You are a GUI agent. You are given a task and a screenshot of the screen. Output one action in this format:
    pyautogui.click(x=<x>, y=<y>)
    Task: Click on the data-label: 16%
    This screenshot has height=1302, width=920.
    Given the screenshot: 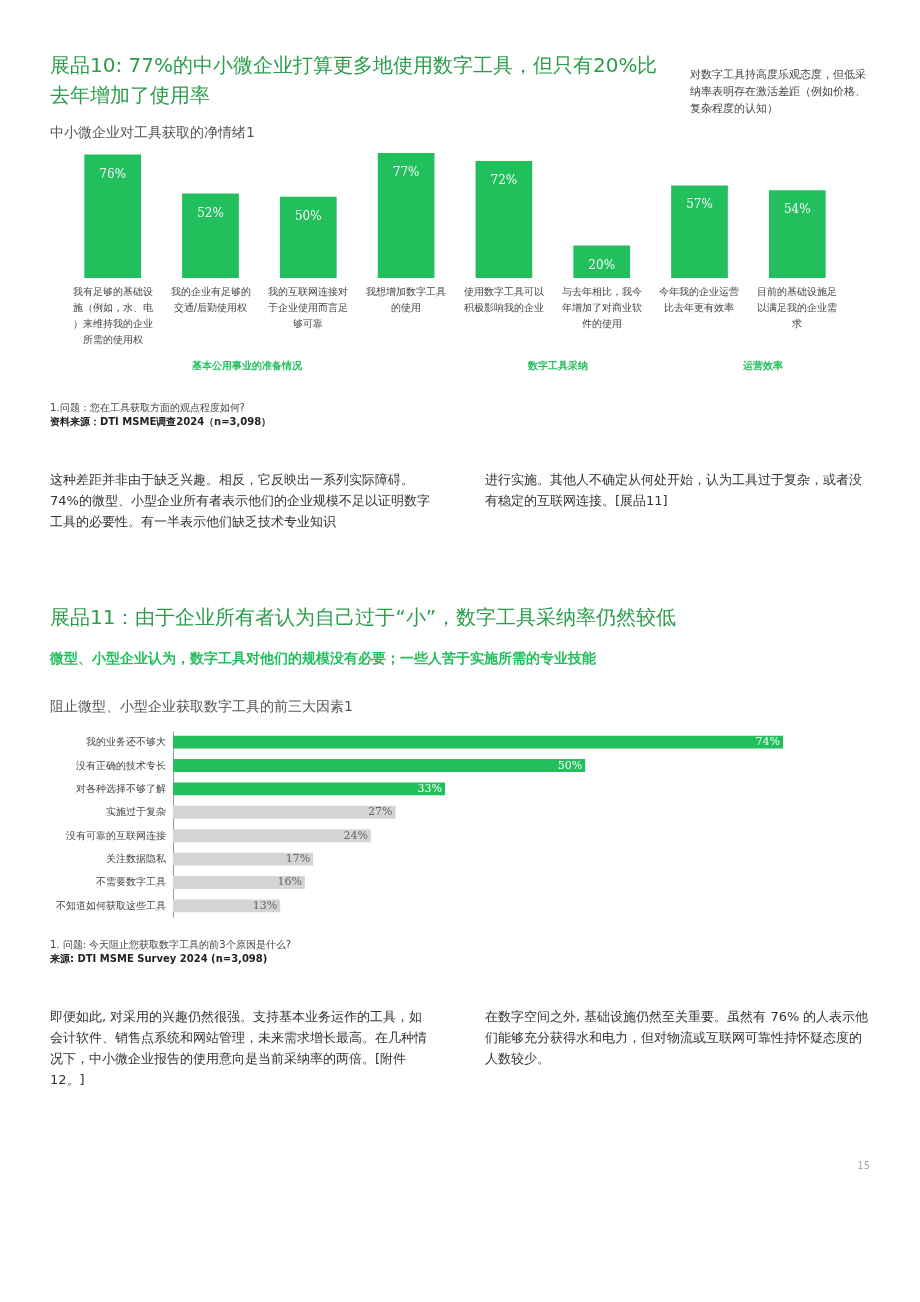 What is the action you would take?
    pyautogui.click(x=289, y=882)
    